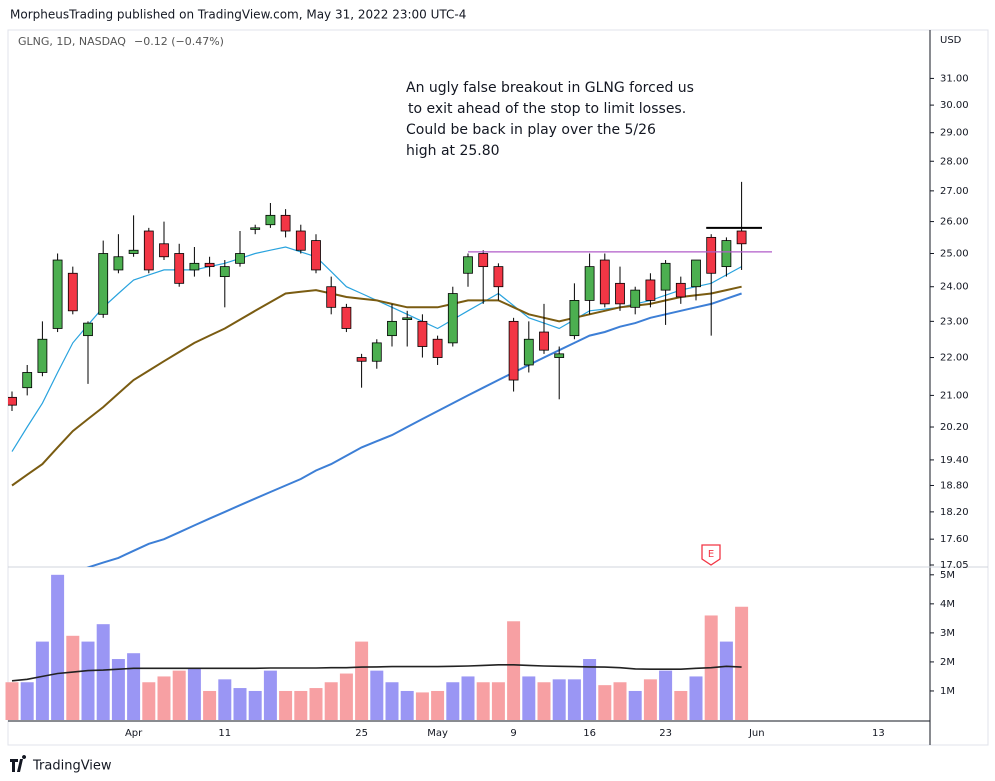  Describe the element at coordinates (954, 485) in the screenshot. I see `y-tick-label: 18.80` at that location.